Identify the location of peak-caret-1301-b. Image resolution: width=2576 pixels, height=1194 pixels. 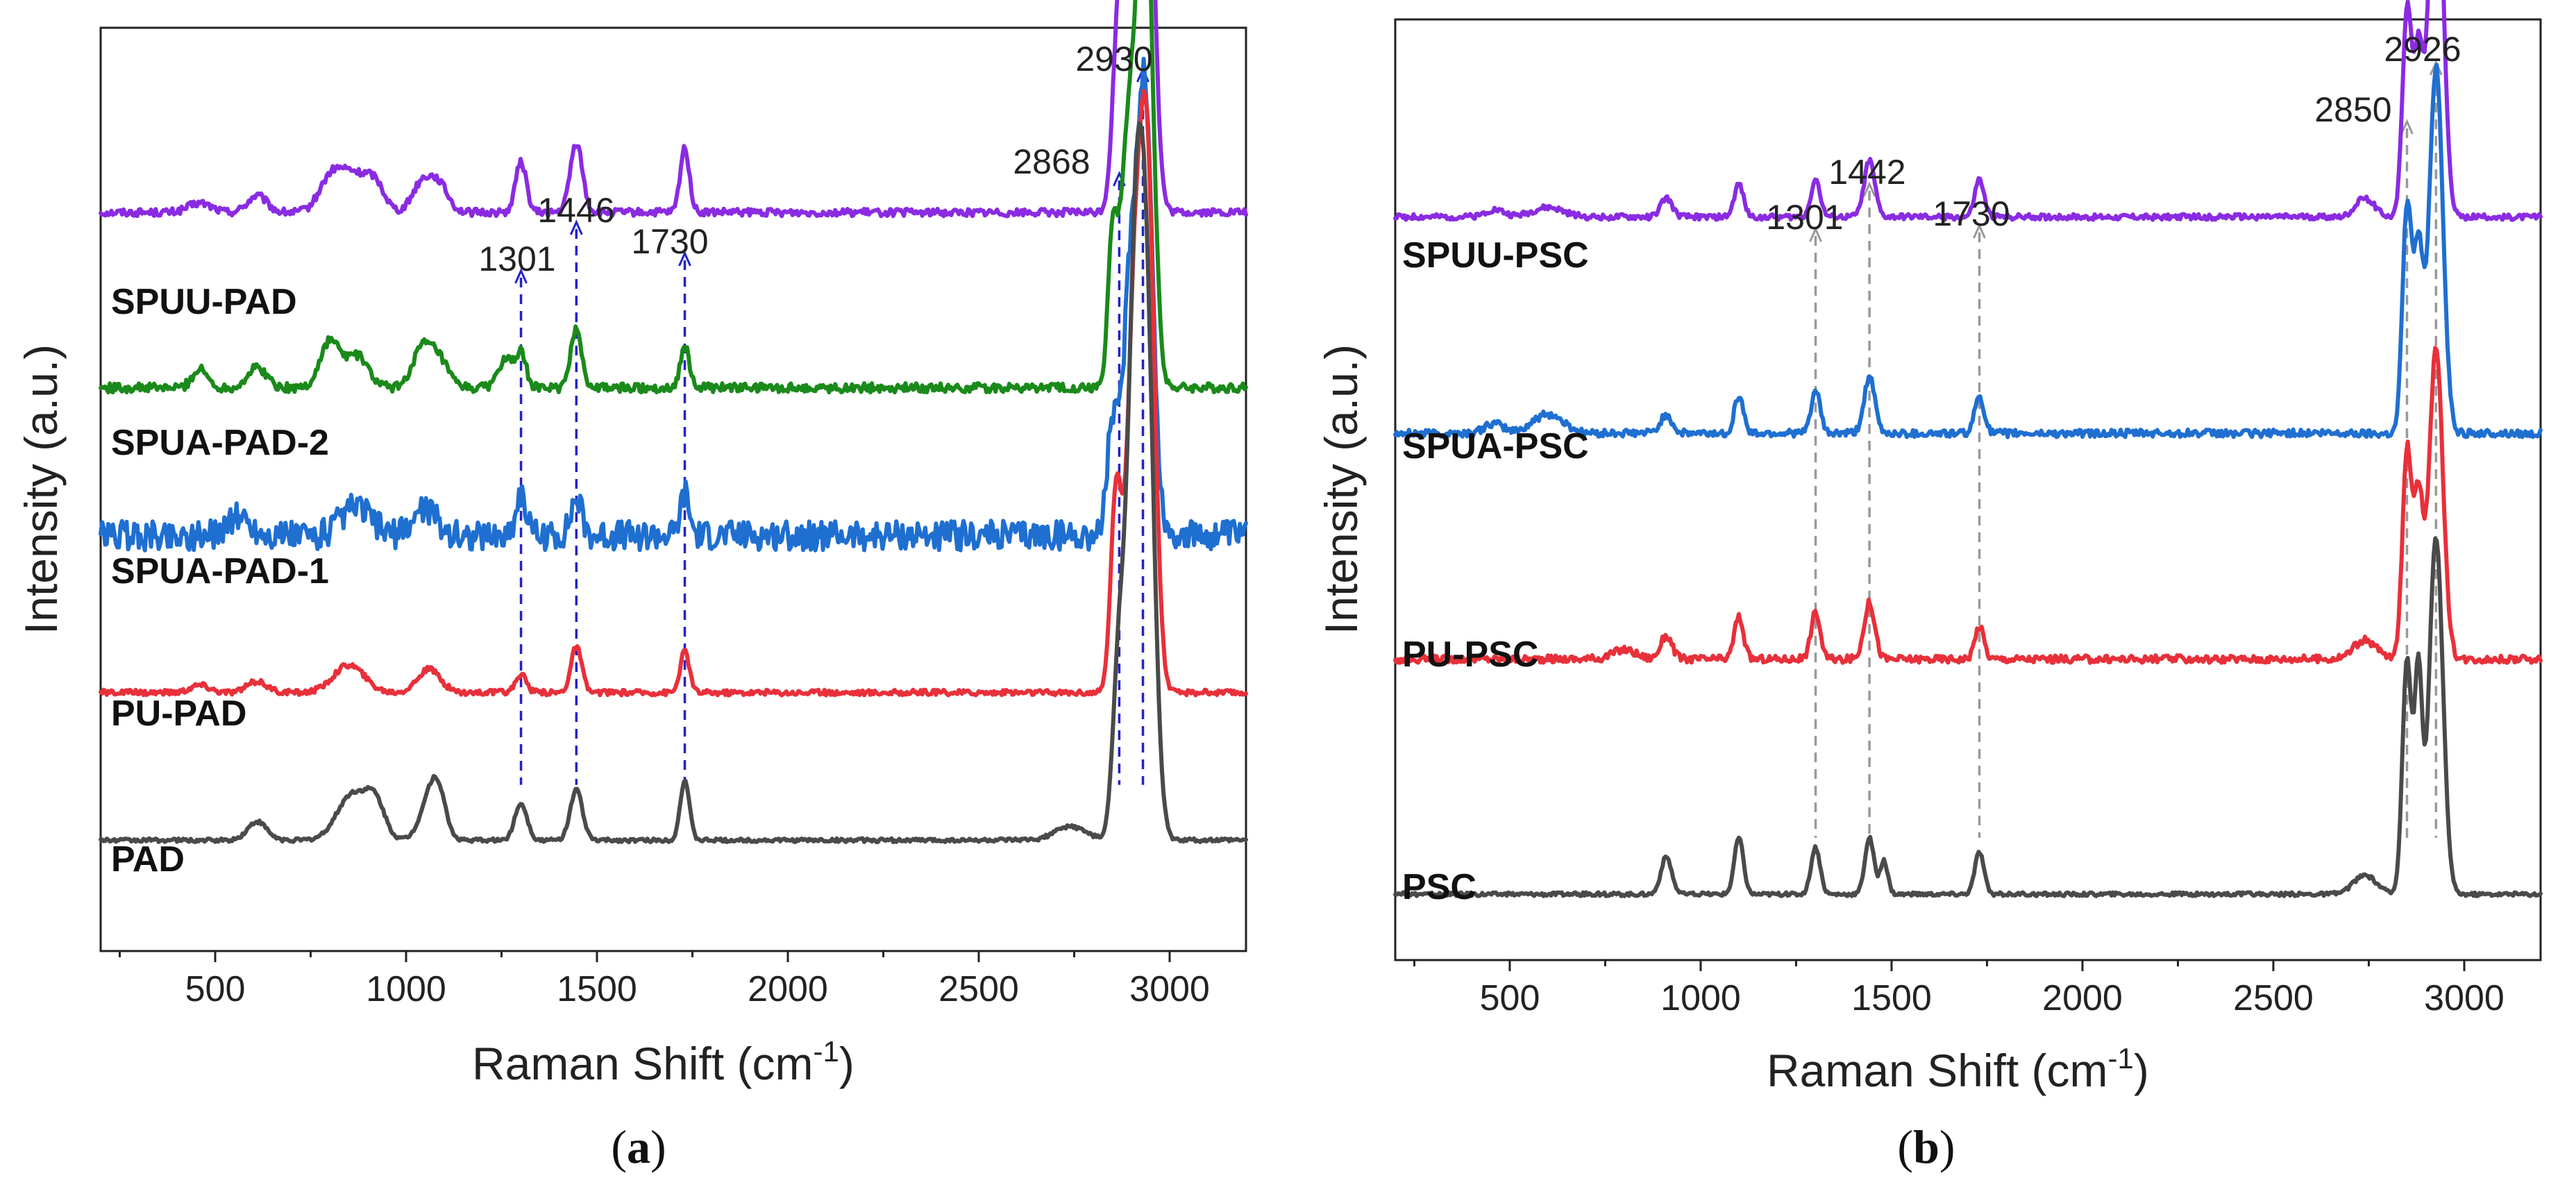
(1815, 234).